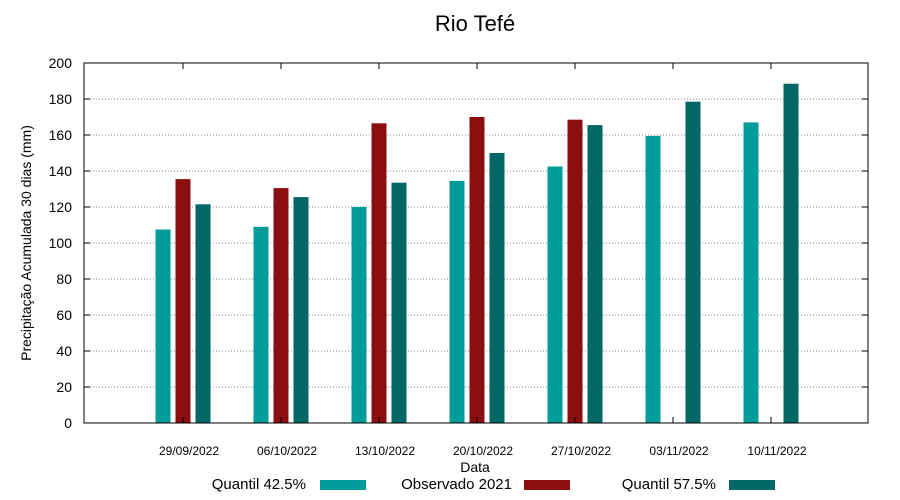 This screenshot has height=500, width=900. Describe the element at coordinates (26, 243) in the screenshot. I see `y-axis-title: Precipitação Acumulada 30 dias (mm)` at that location.